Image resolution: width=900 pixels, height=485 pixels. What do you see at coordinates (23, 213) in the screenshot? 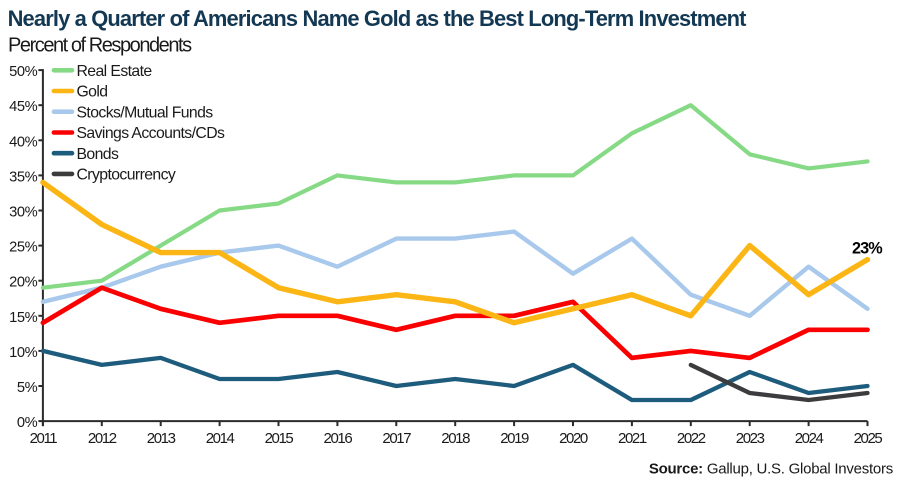
I see `svg-text: 30%` at bounding box center [23, 213].